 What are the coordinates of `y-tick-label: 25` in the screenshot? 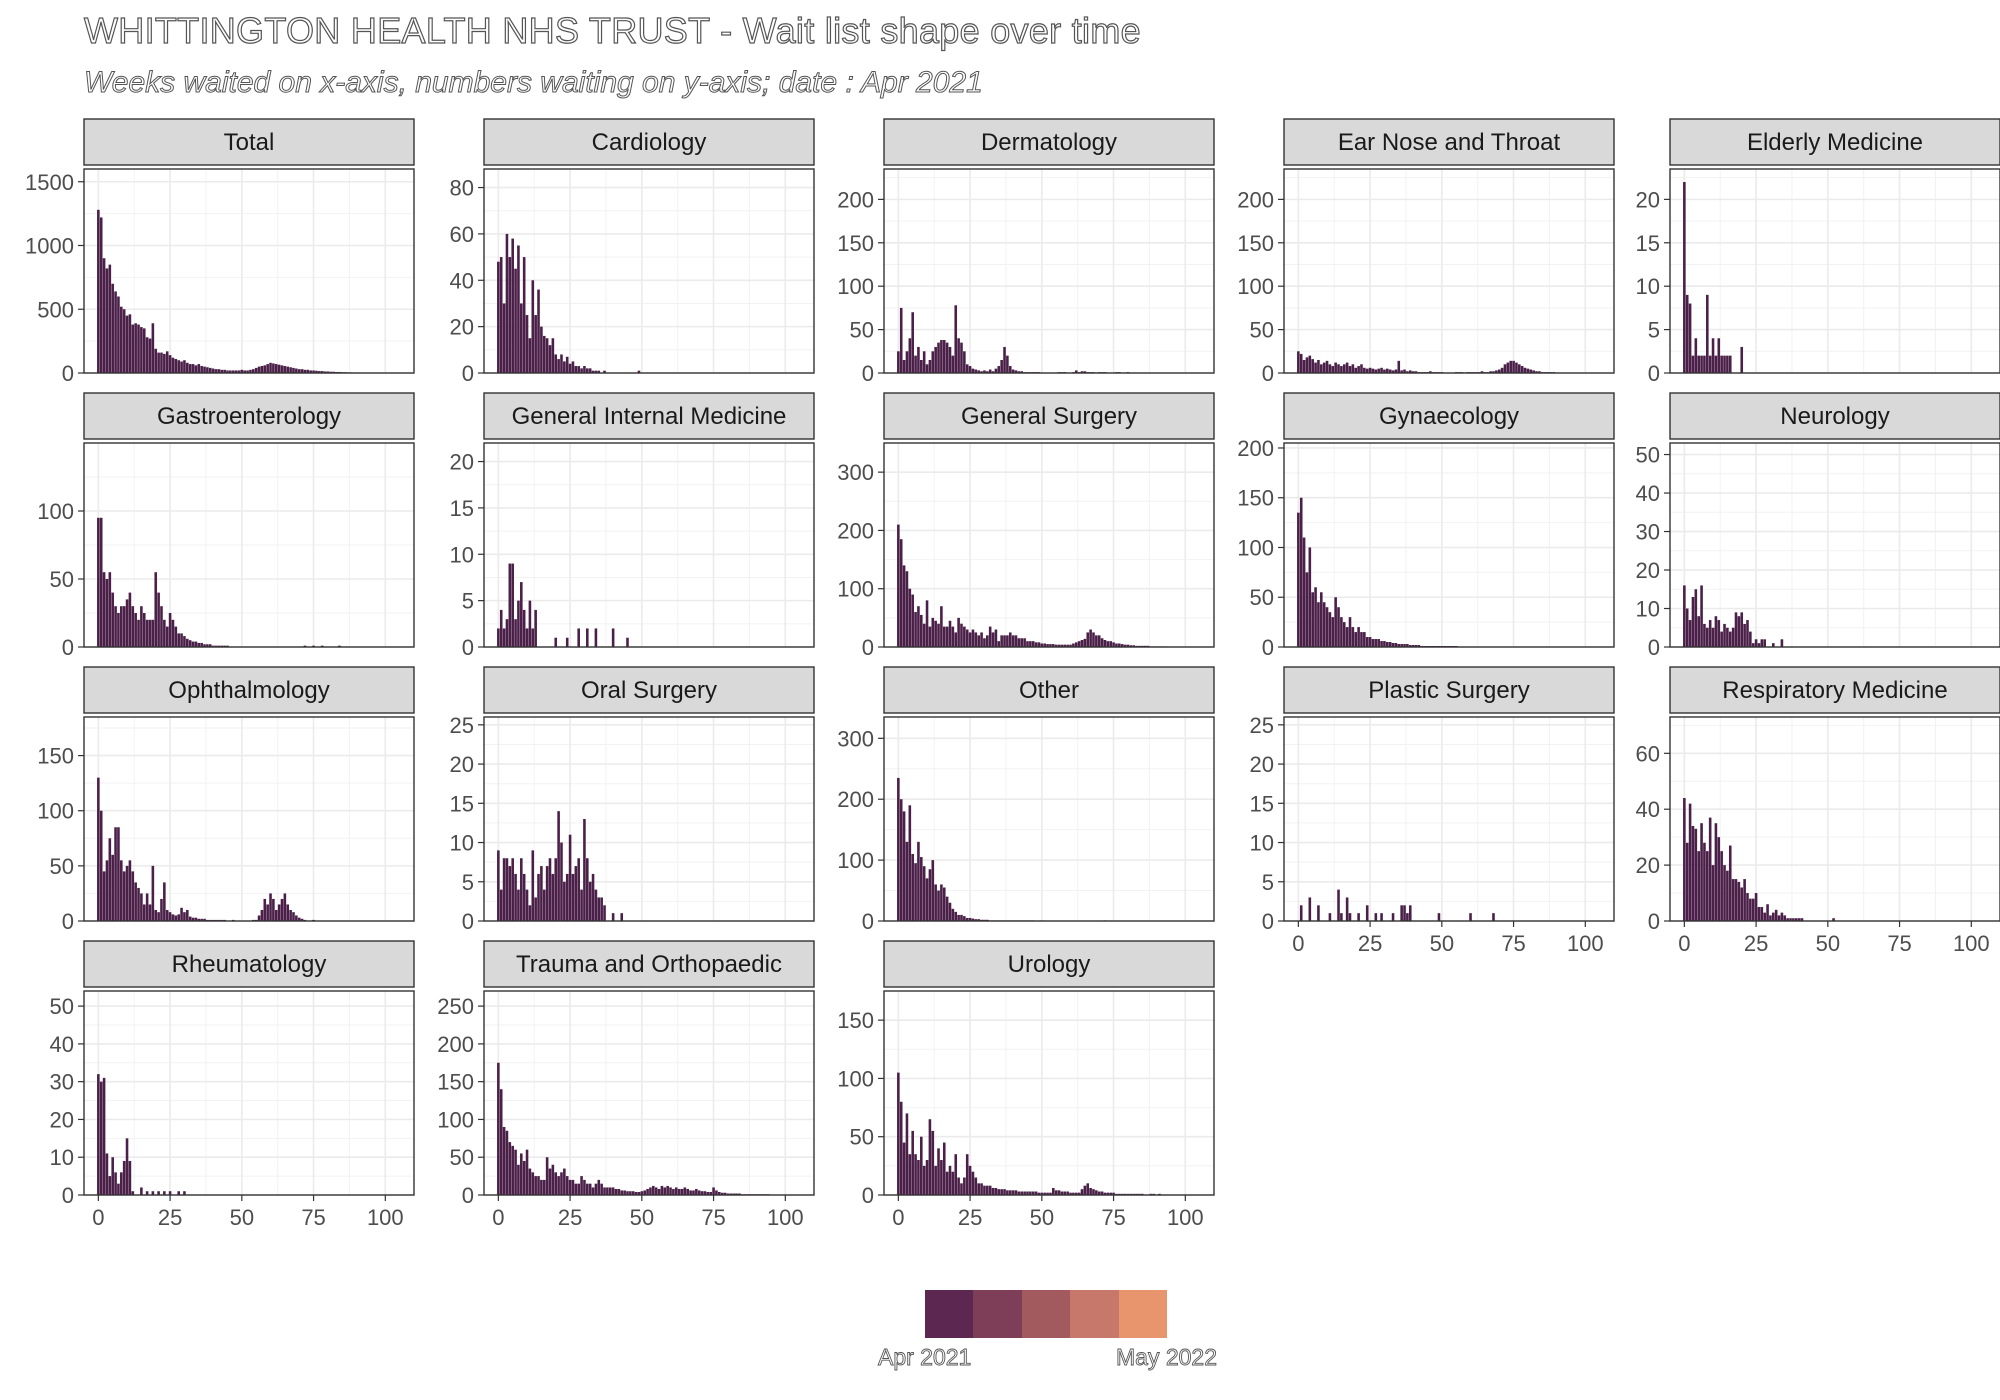 It's located at (1262, 725).